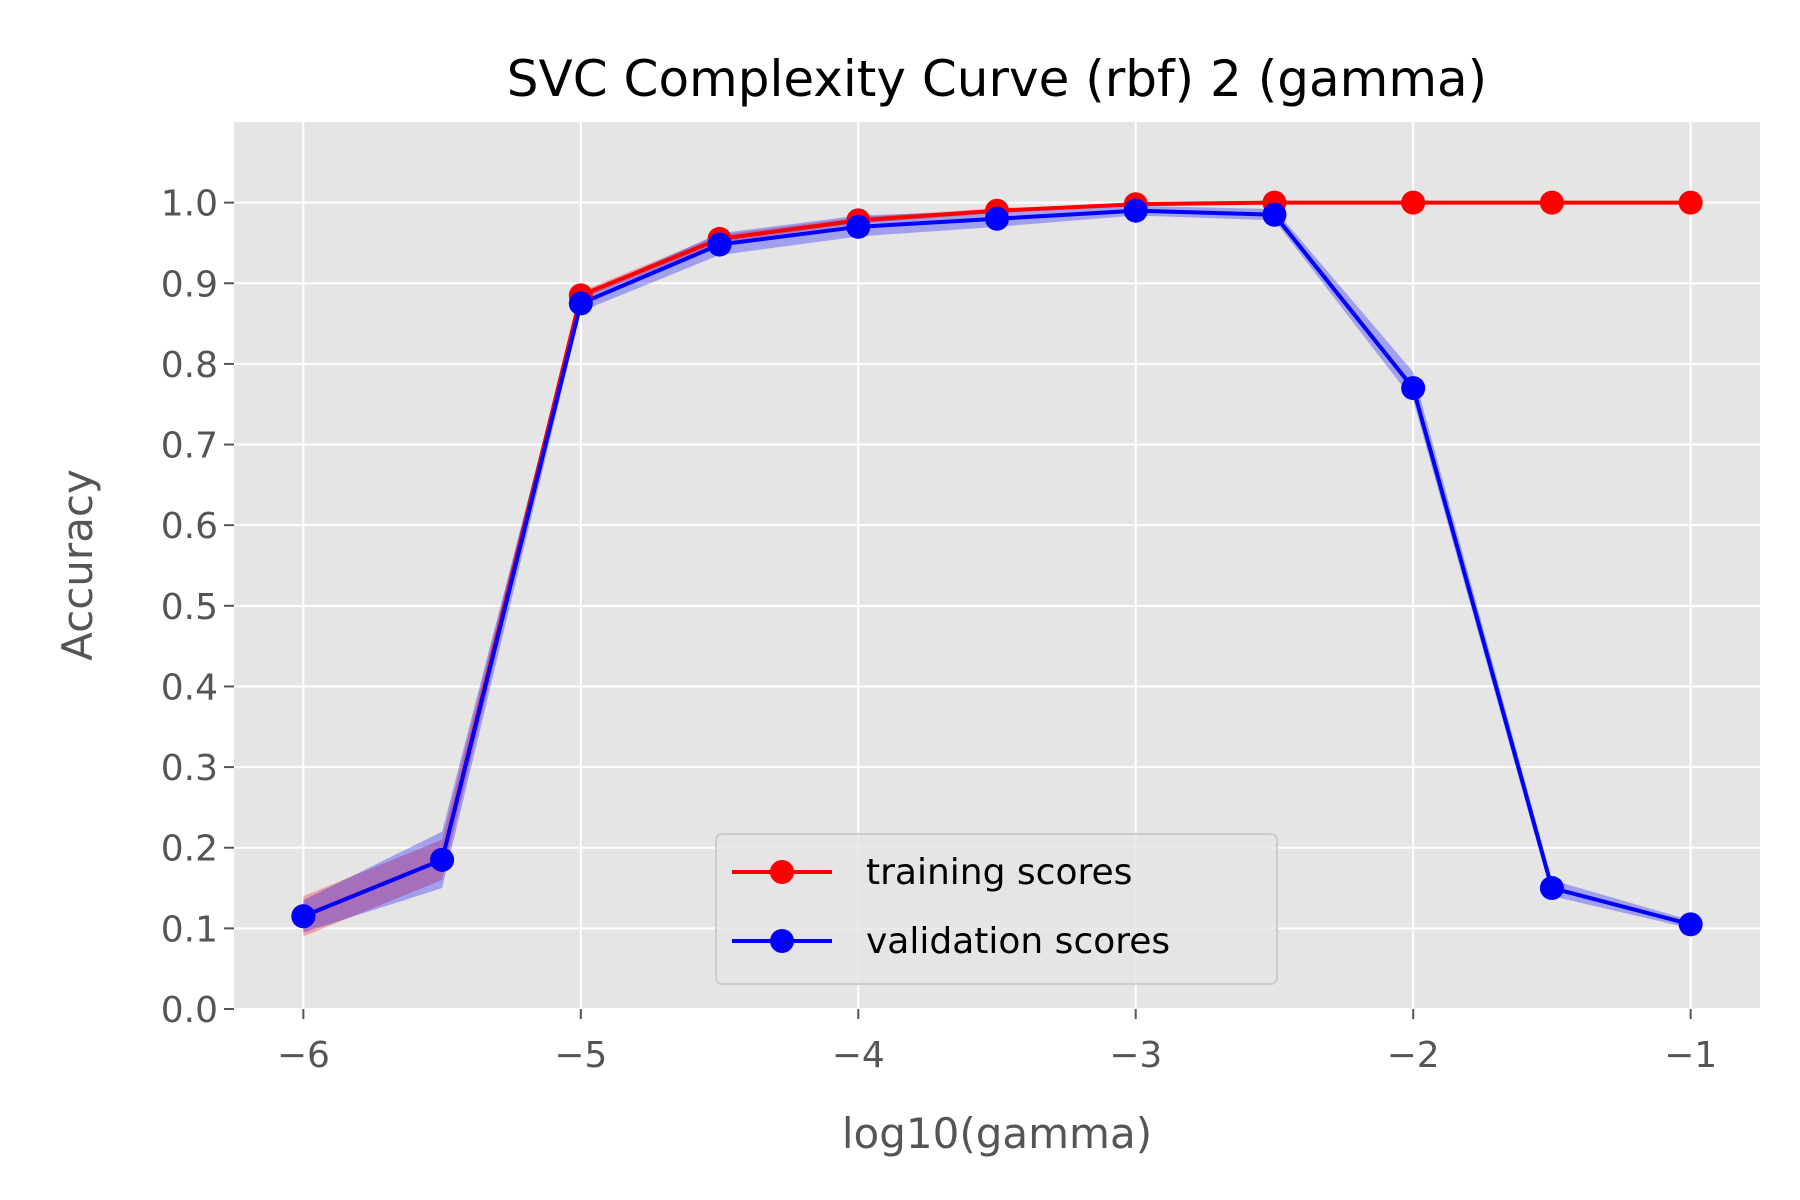  Describe the element at coordinates (77, 565) in the screenshot. I see `y-axis-label: Accuracy` at that location.